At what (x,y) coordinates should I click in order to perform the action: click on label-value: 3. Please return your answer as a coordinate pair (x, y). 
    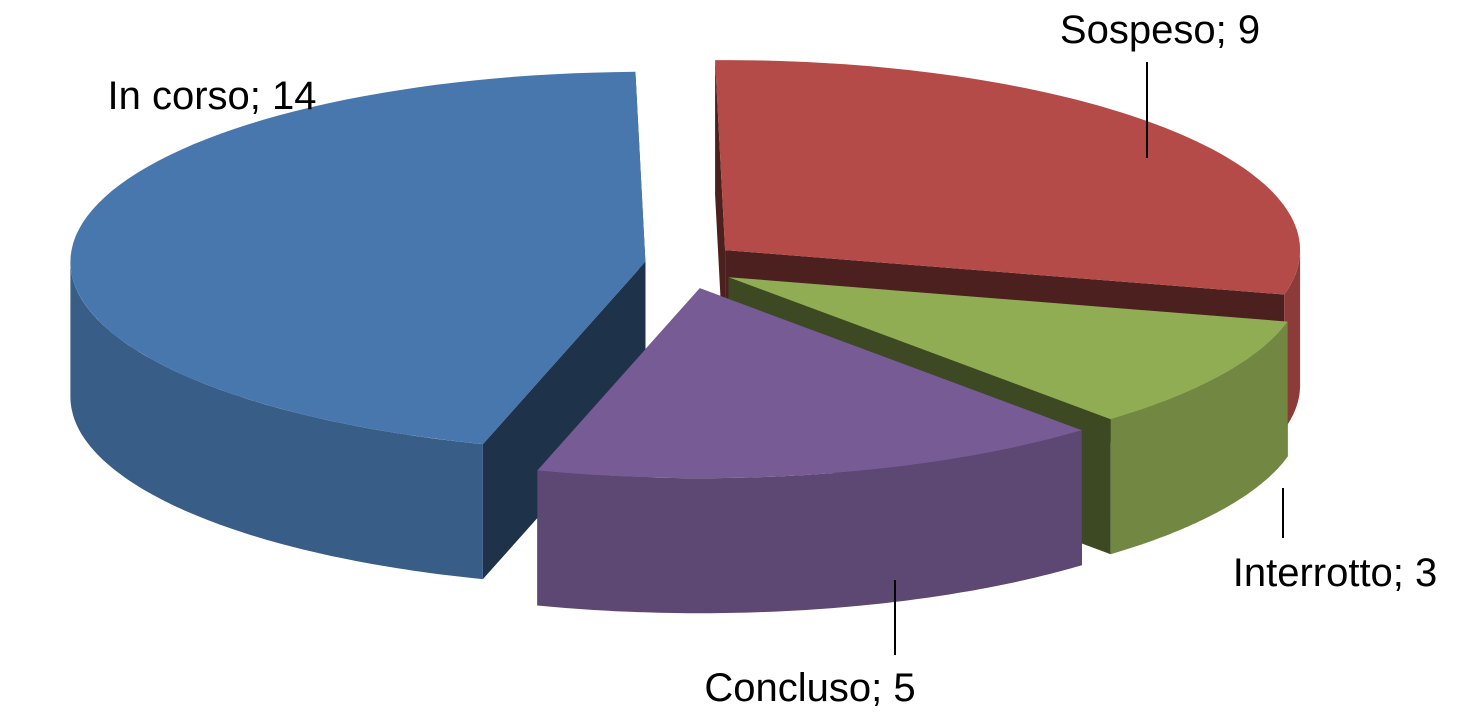
    Looking at the image, I should click on (1426, 573).